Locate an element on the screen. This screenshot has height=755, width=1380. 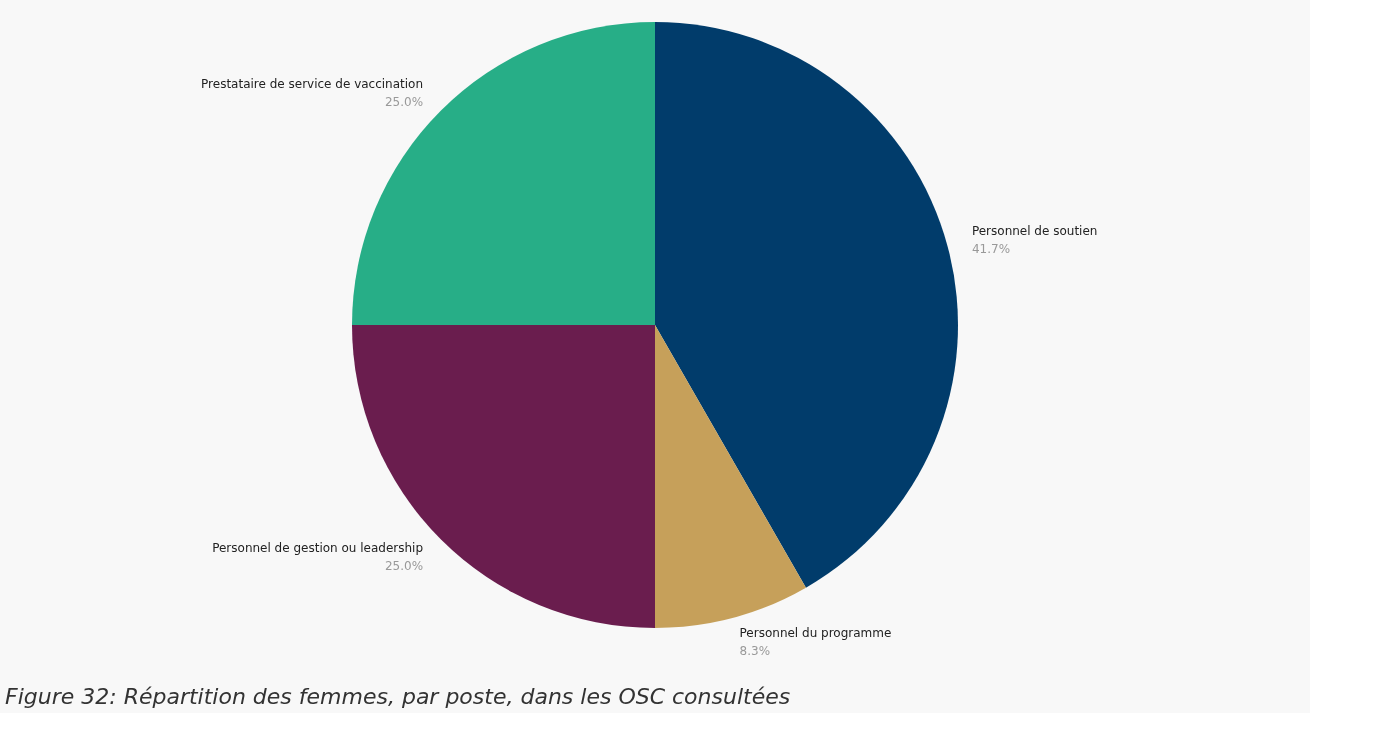
data-label: 41.7% is located at coordinates (991, 249).